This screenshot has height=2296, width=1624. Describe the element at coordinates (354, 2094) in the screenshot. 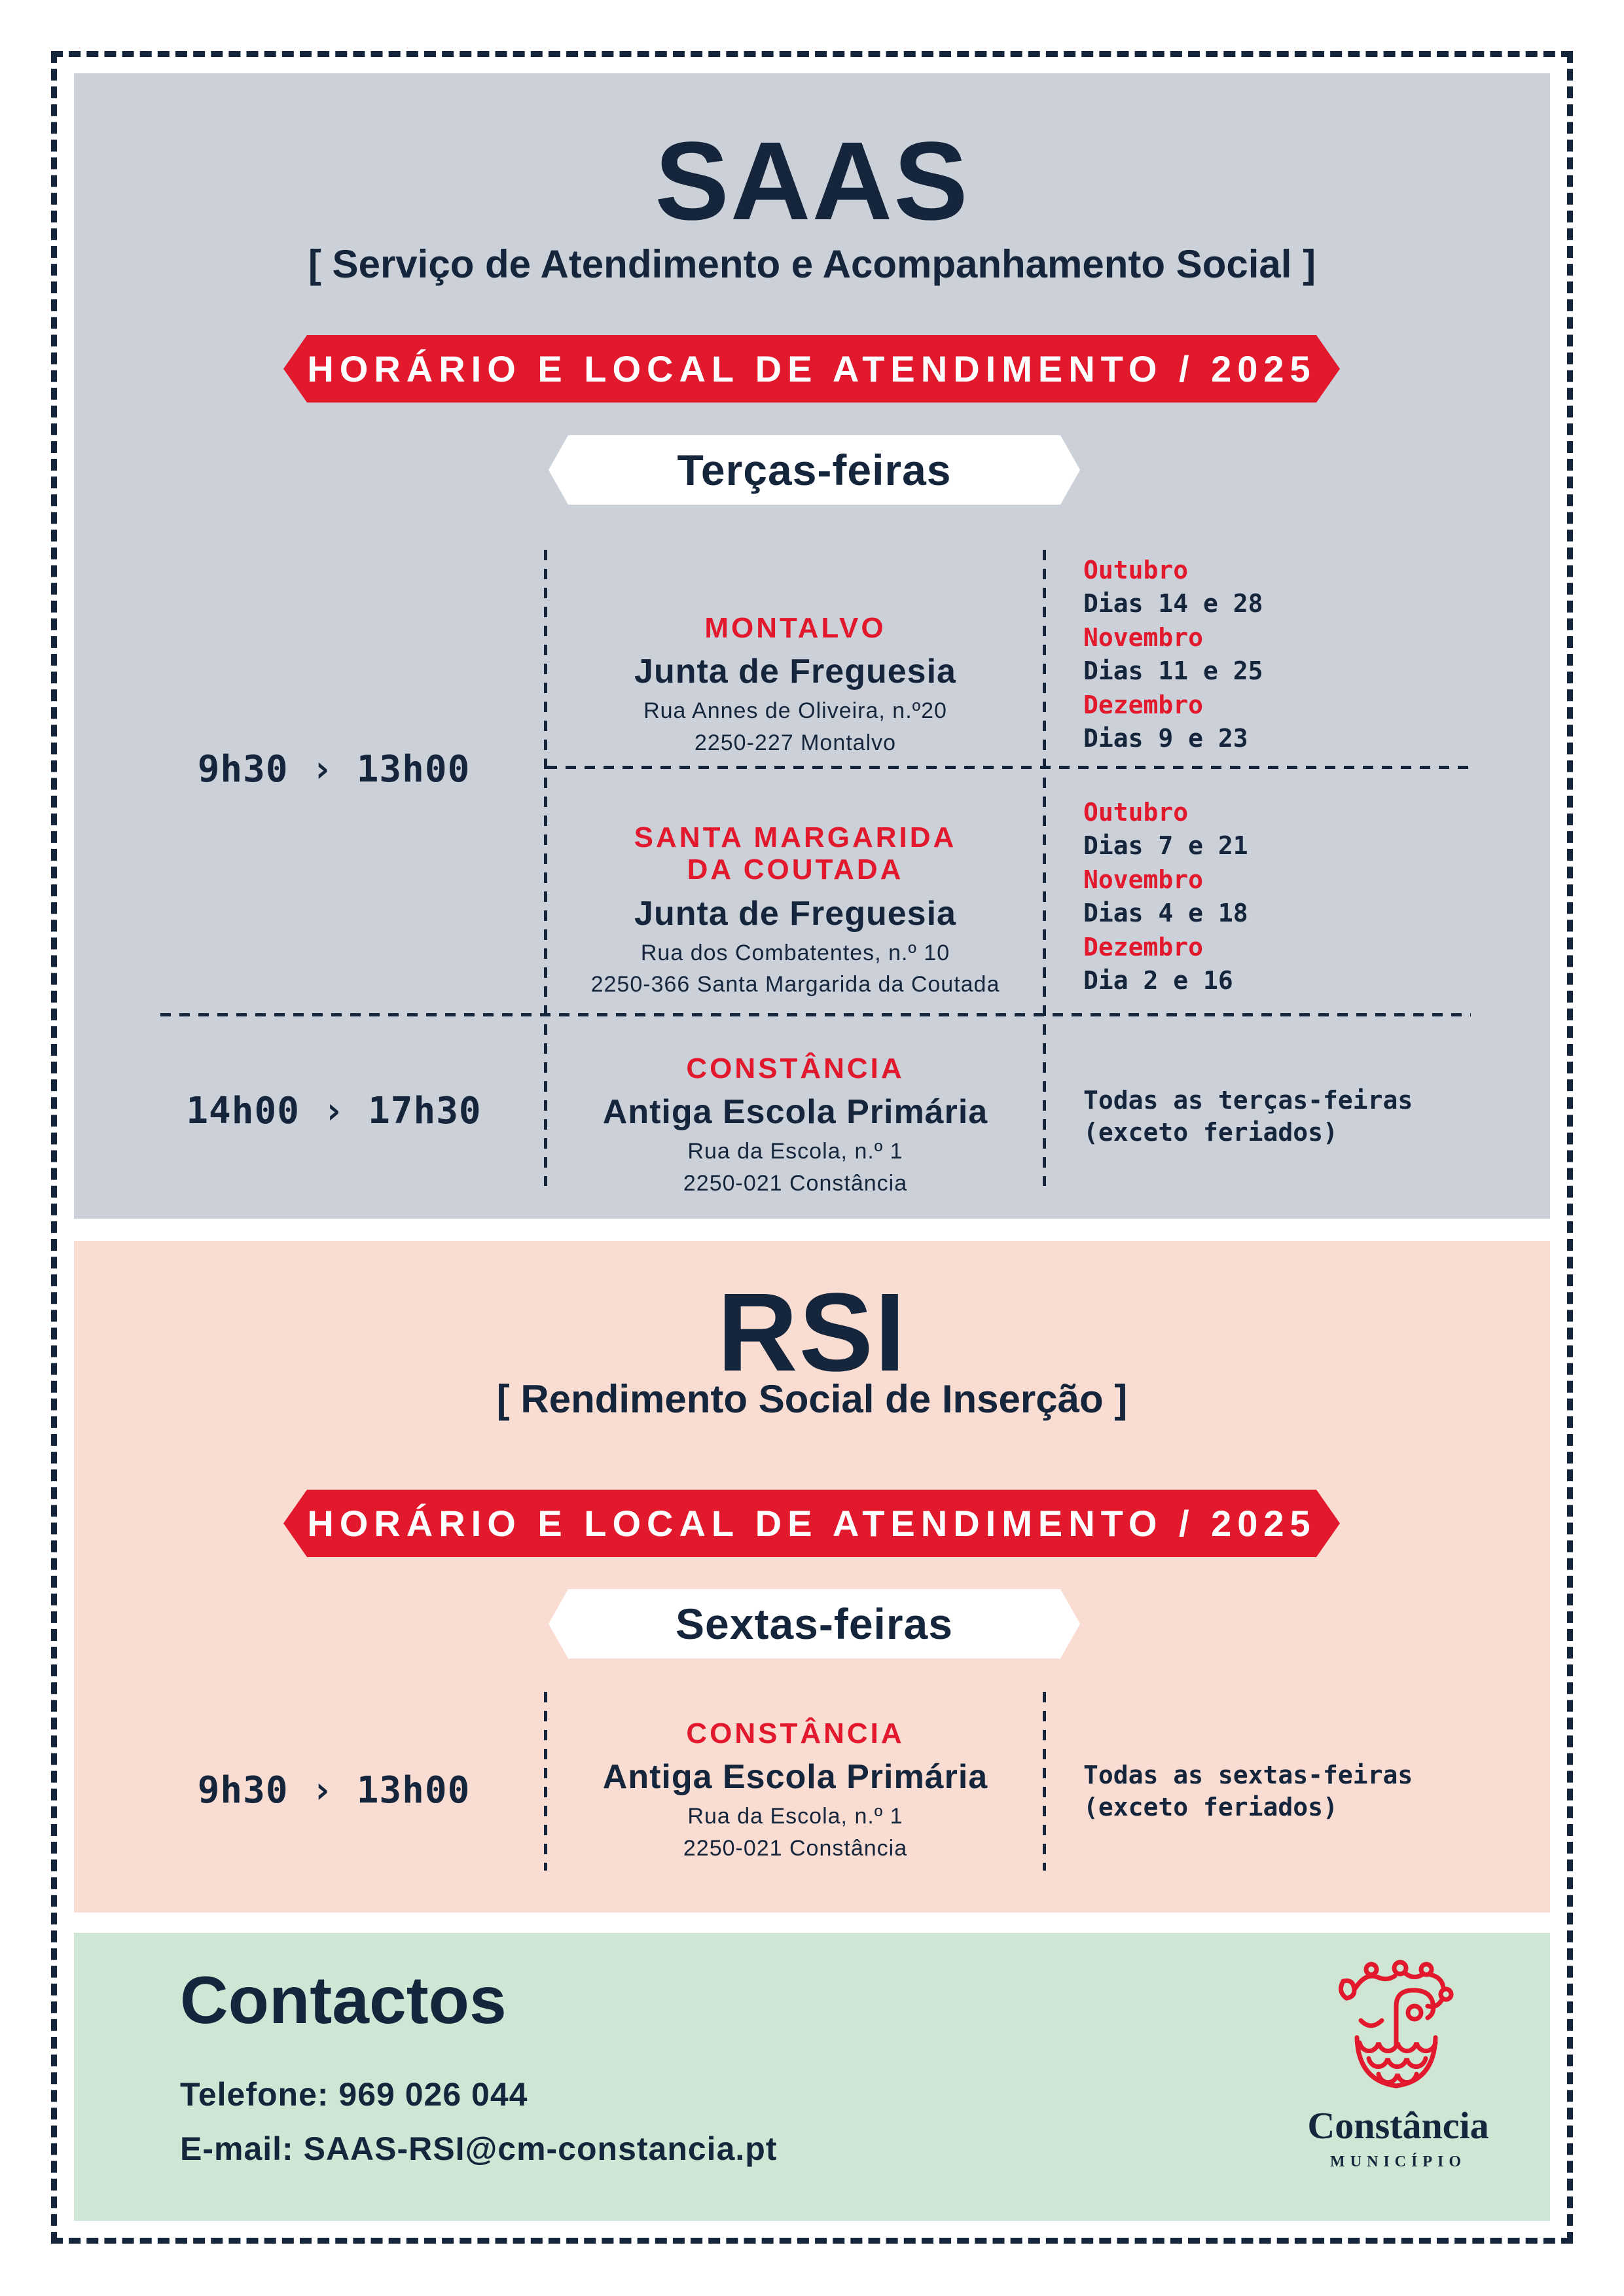

I see `contacts-phone: Telefone: 969 026 044` at that location.